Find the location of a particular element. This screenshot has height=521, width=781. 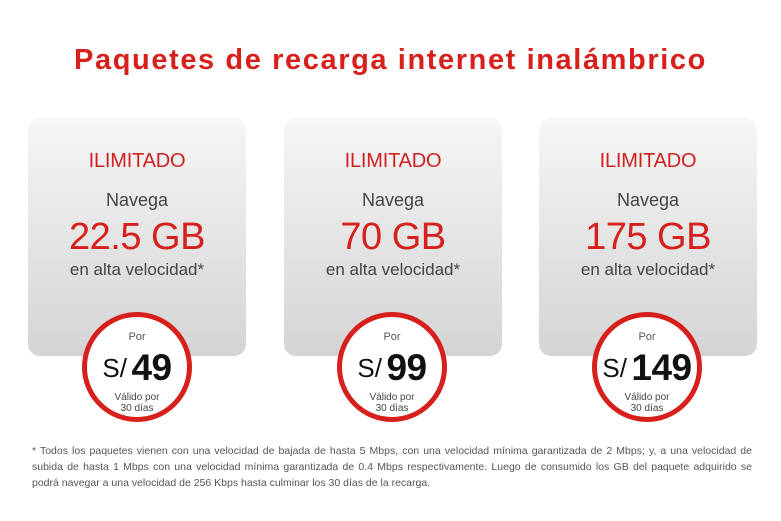

price-badge-2: Por S/ 99 Válido por 30 días is located at coordinates (392, 367).